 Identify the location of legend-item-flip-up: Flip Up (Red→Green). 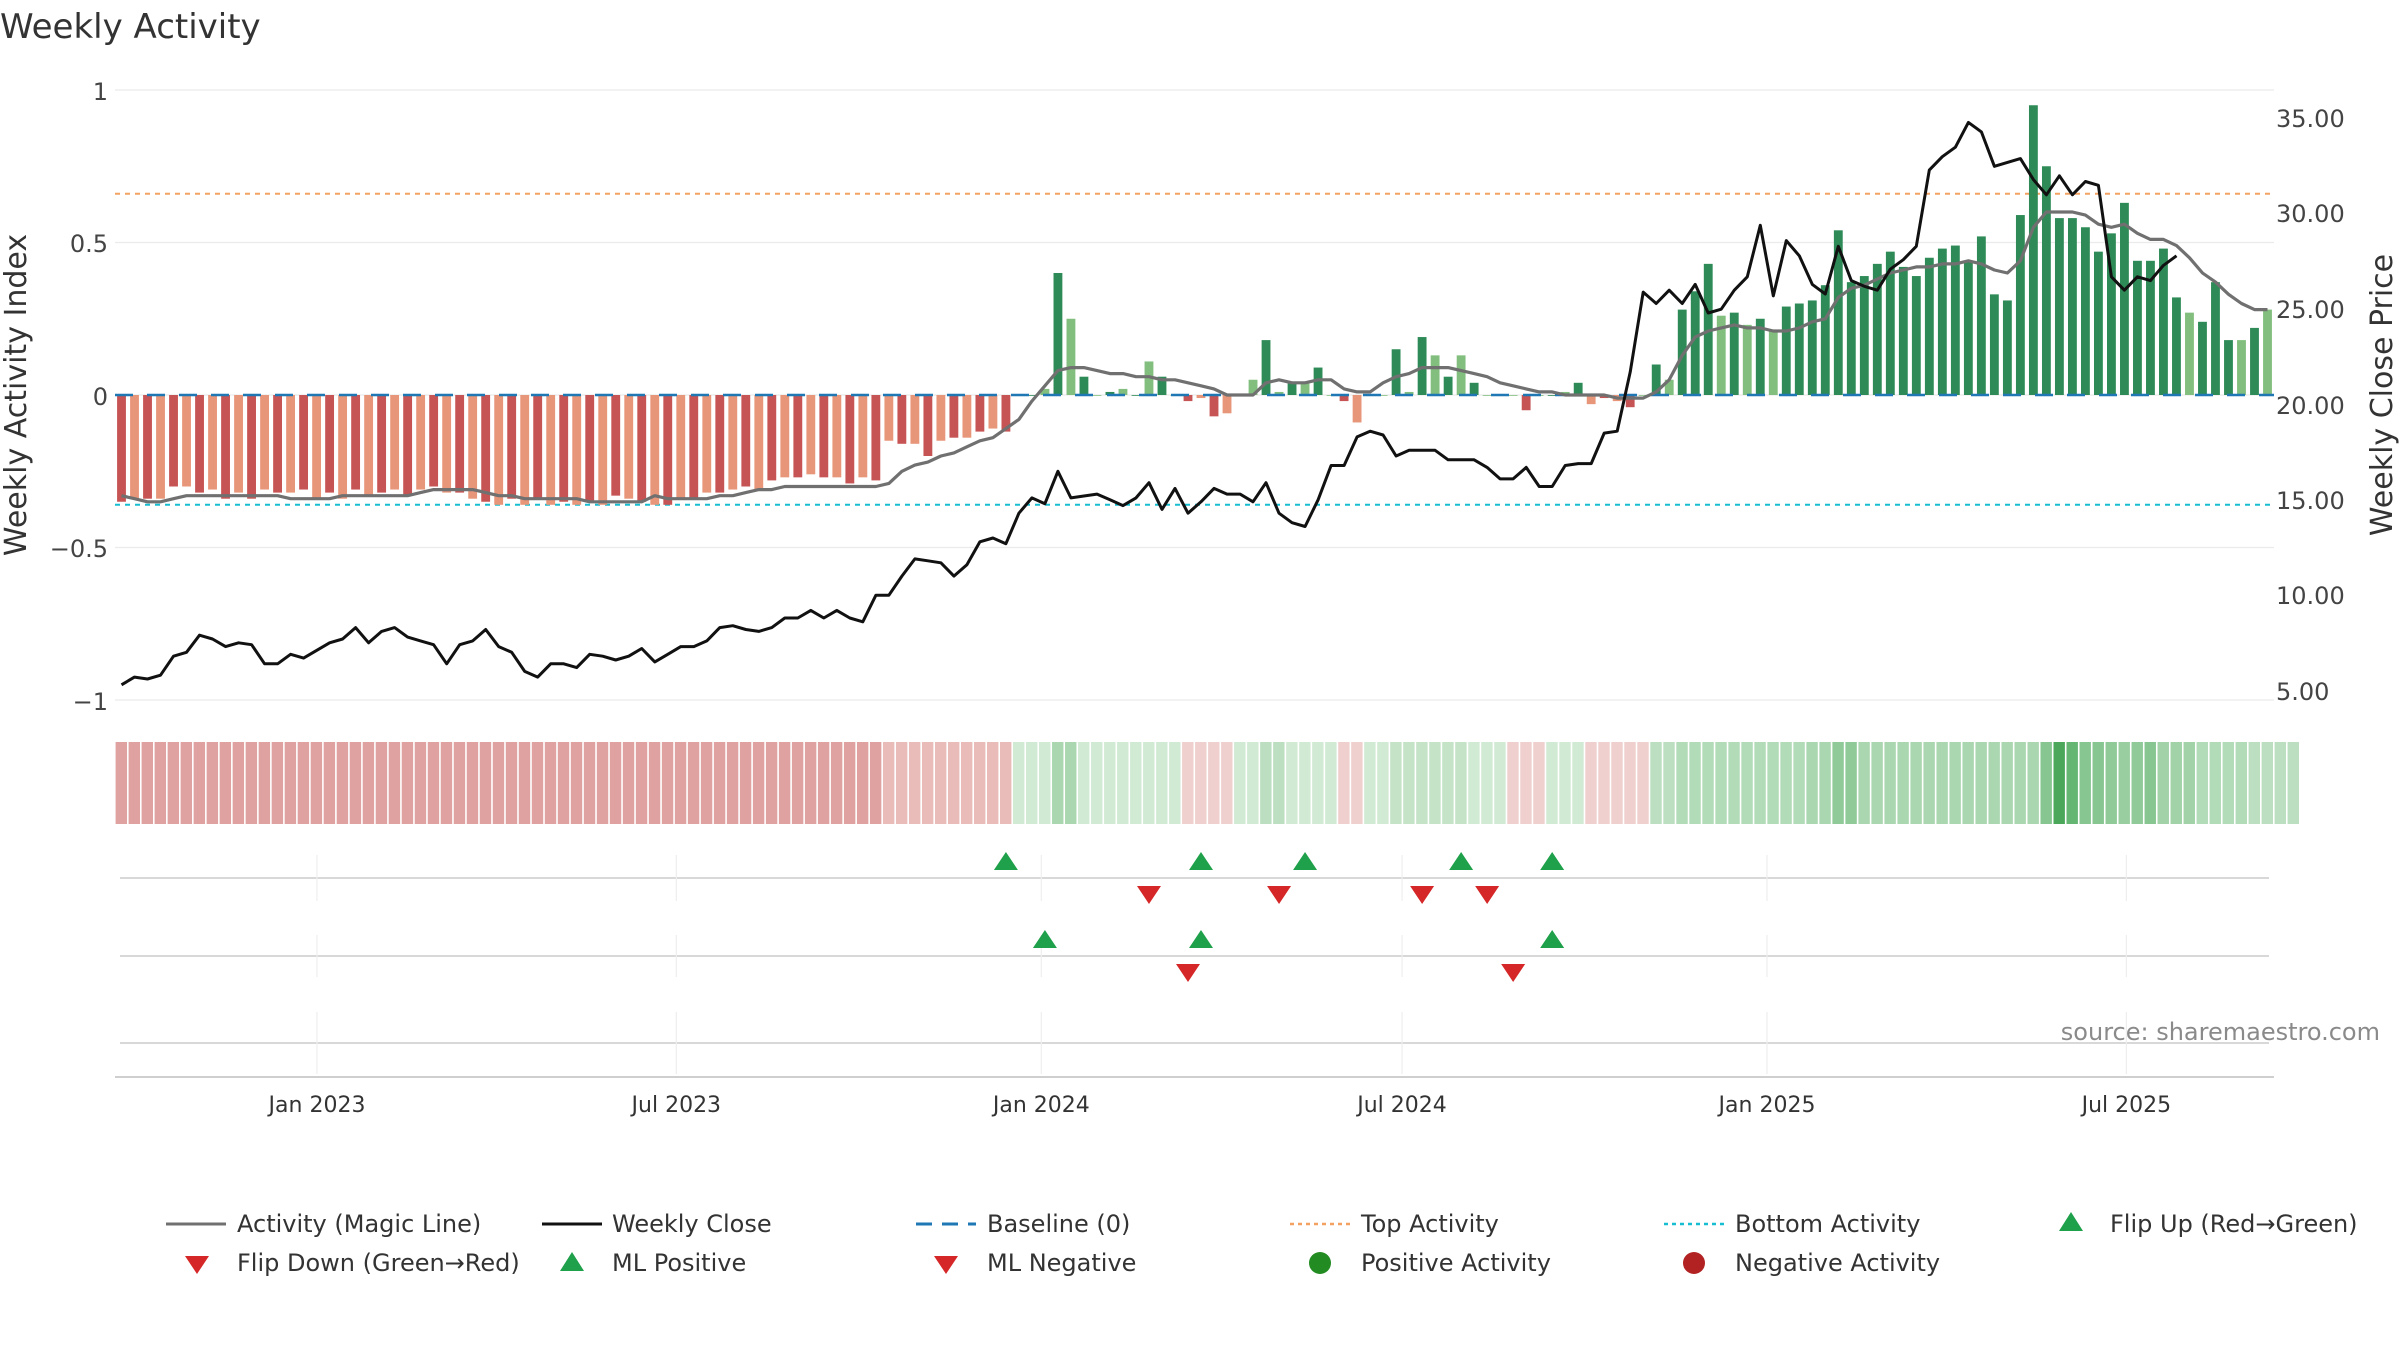
(2208, 1224).